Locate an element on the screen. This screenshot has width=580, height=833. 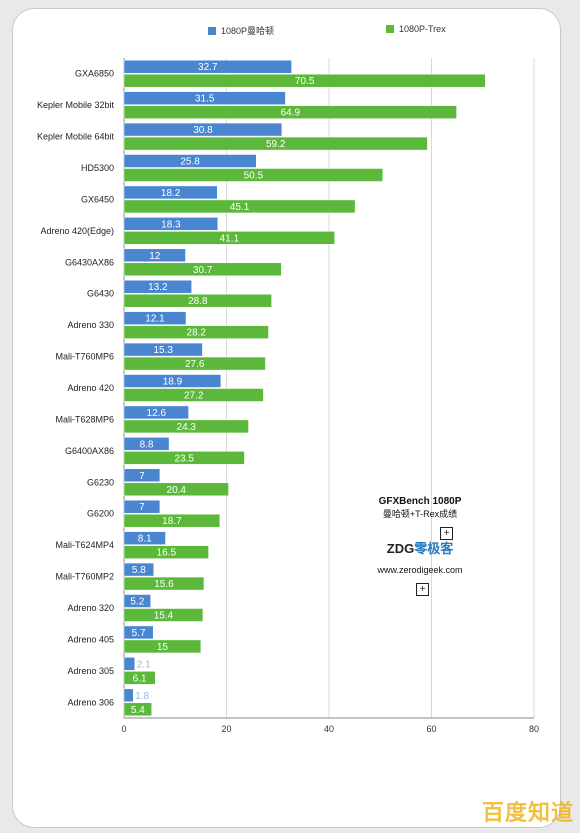
legend-label-manhattan: 1080P曼哈顿 is located at coordinates (248, 31).